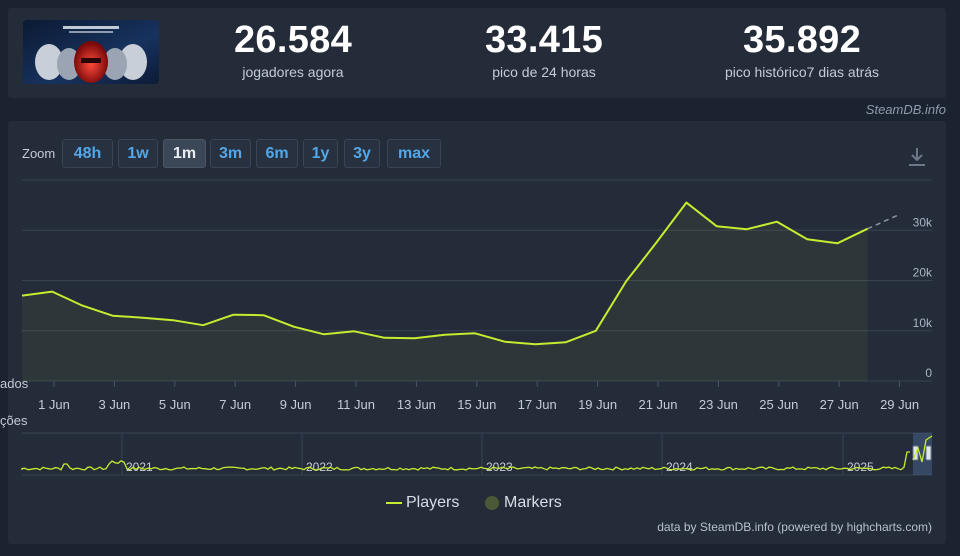  Describe the element at coordinates (657, 404) in the screenshot. I see `x-tick-label: 21 Jun` at that location.